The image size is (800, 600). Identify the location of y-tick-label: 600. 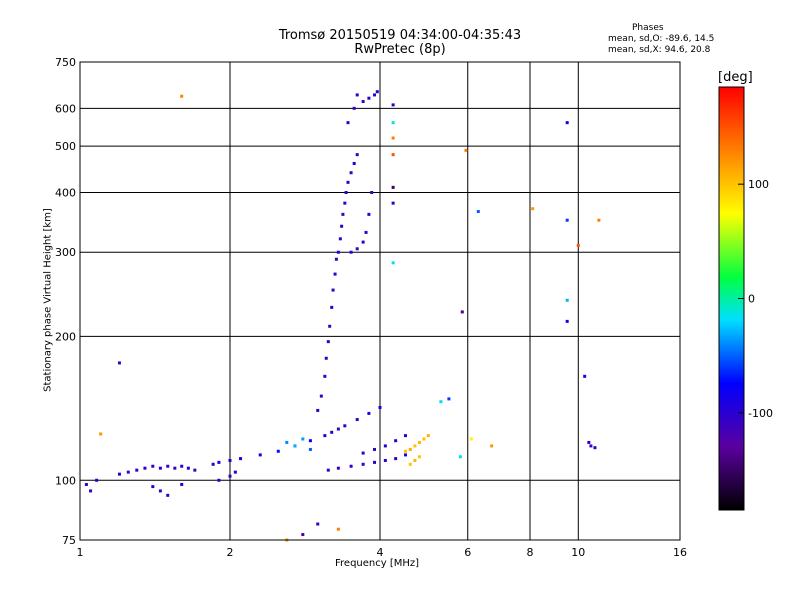
(65, 108).